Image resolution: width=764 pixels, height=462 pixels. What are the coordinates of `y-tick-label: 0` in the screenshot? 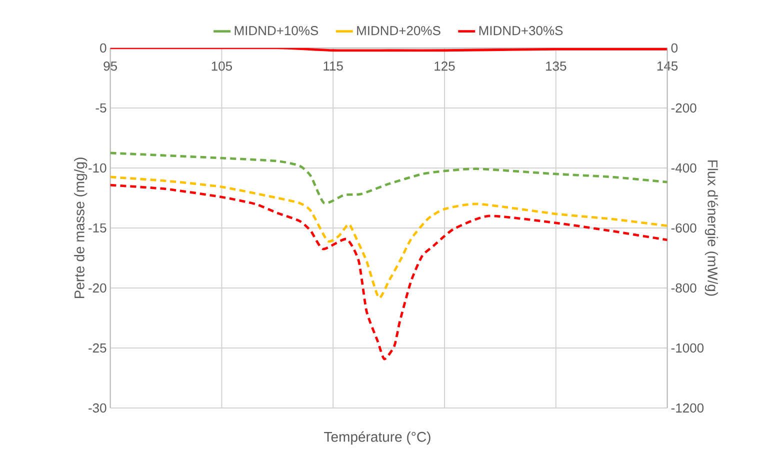 It's located at (103, 48).